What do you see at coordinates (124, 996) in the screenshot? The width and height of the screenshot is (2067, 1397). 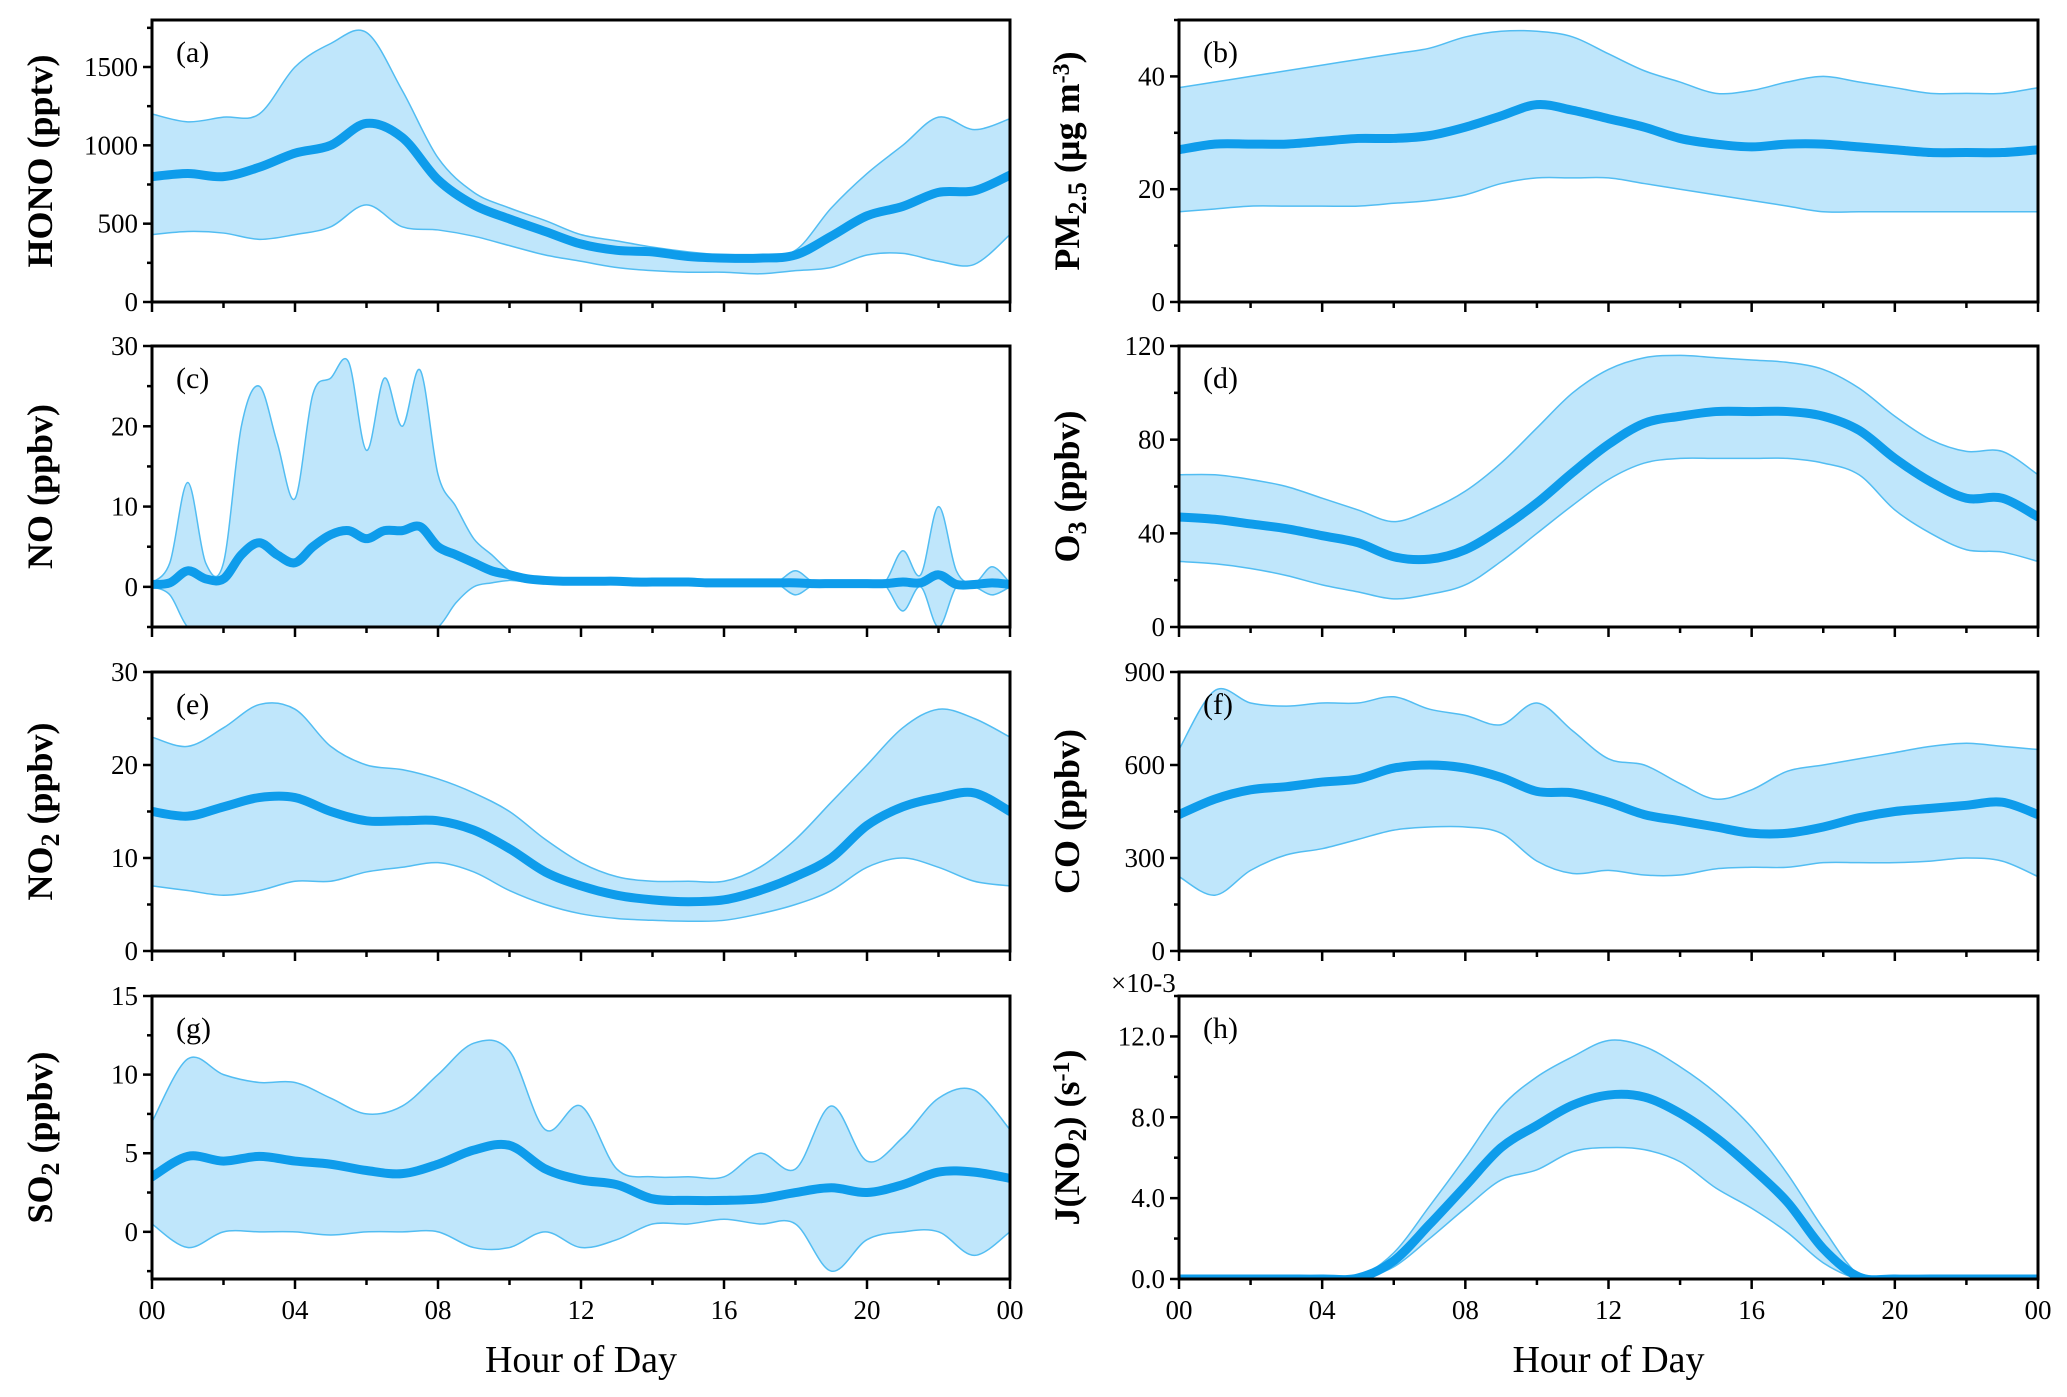 I see `y-tick-label: 15` at bounding box center [124, 996].